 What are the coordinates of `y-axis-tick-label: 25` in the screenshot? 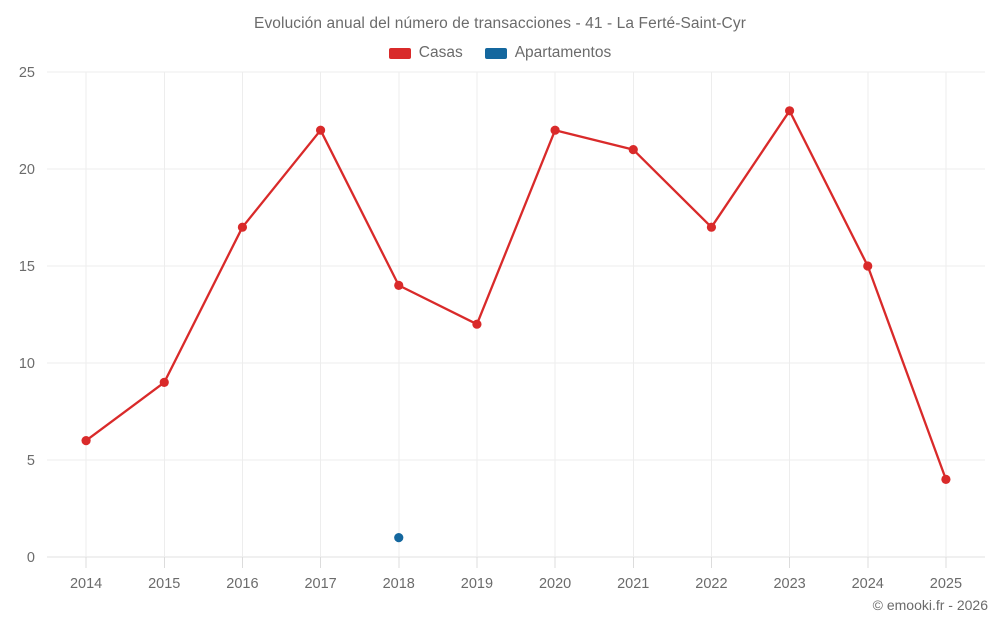 It's located at (27, 73).